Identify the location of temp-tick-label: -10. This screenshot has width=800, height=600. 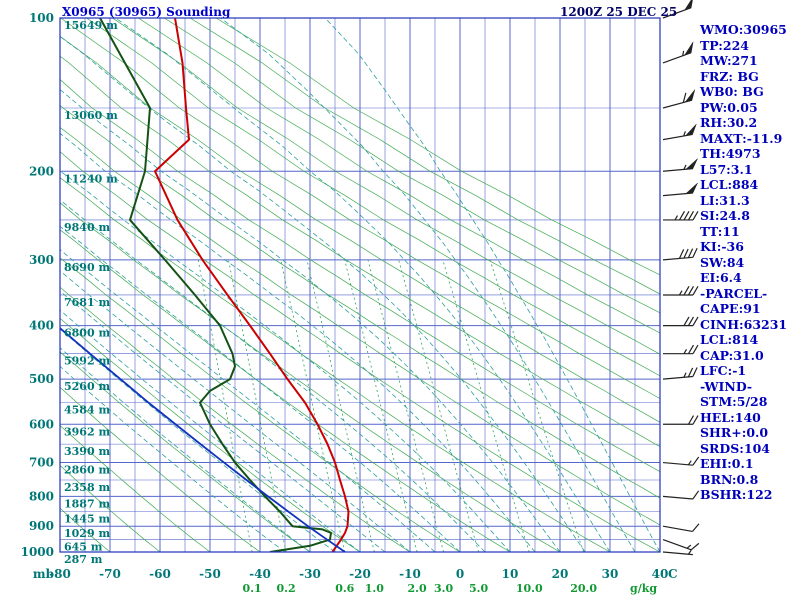
(410, 574).